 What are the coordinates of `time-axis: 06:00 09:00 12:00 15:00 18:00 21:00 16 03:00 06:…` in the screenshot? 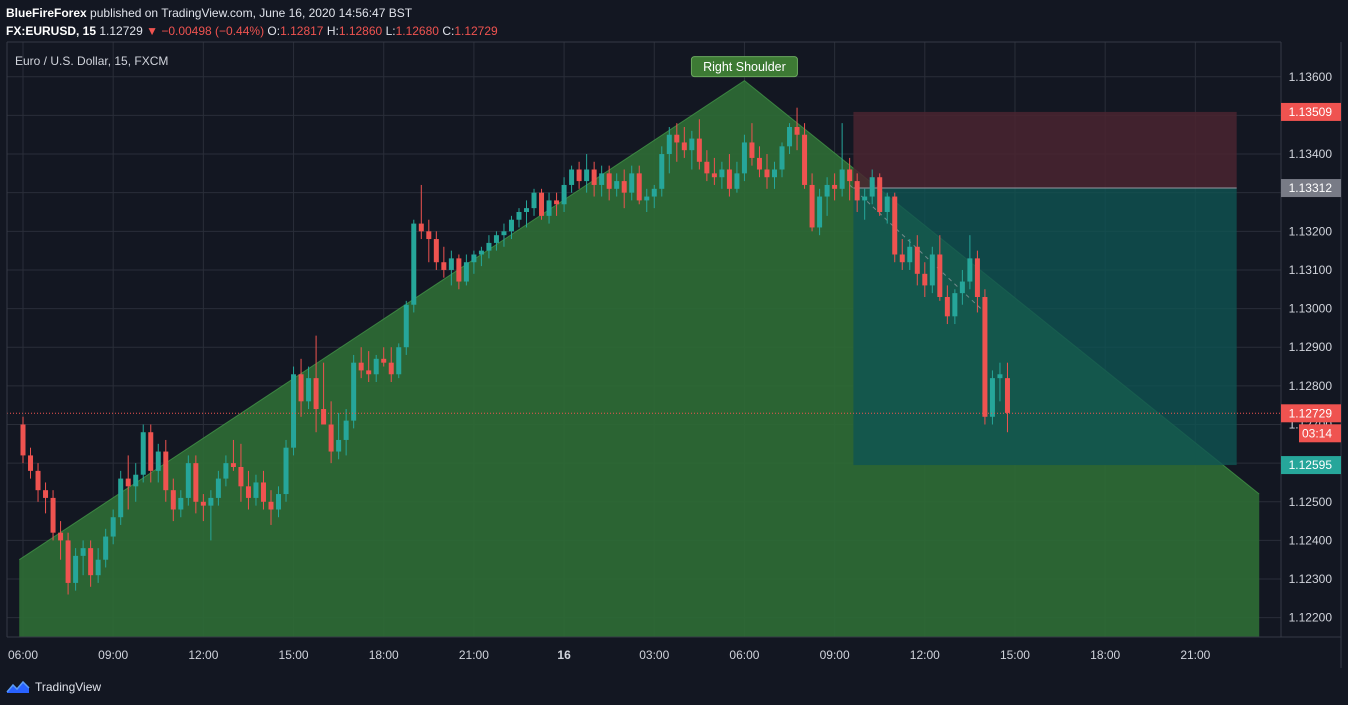 It's located at (609, 655).